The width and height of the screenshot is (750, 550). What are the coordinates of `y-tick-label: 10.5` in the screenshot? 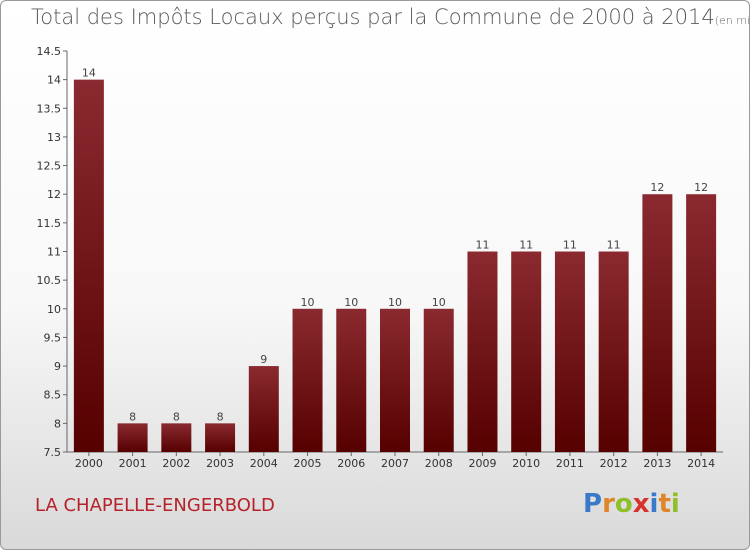 It's located at (49, 280).